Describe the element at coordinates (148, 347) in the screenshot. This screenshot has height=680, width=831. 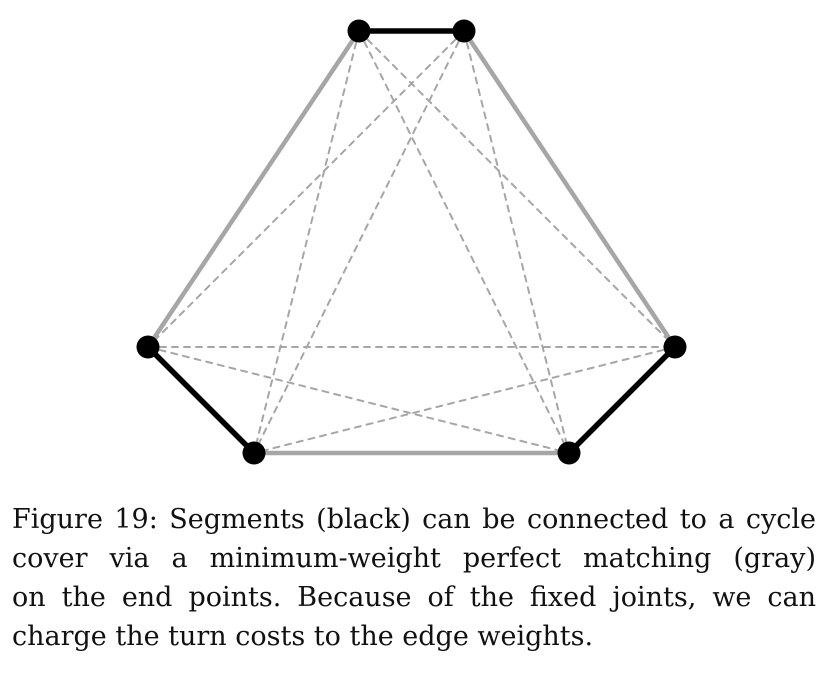
I see `end-point-mid-left` at that location.